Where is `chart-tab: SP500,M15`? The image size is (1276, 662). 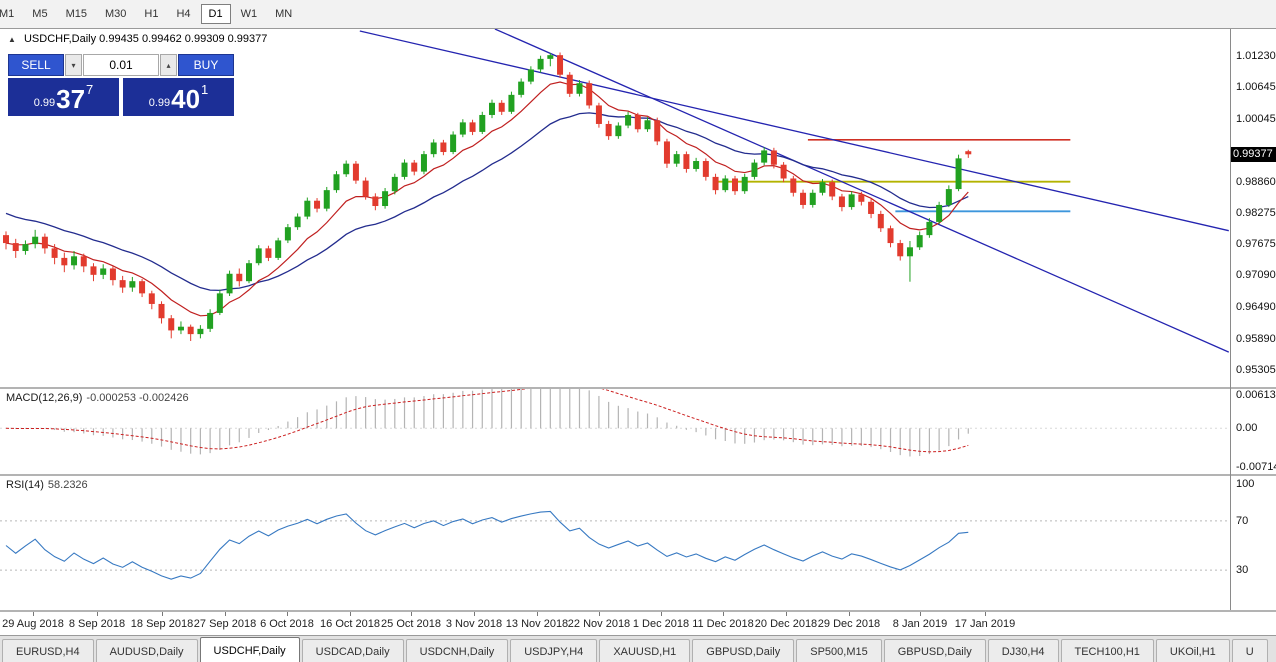
chart-tab: SP500,M15 is located at coordinates (839, 650).